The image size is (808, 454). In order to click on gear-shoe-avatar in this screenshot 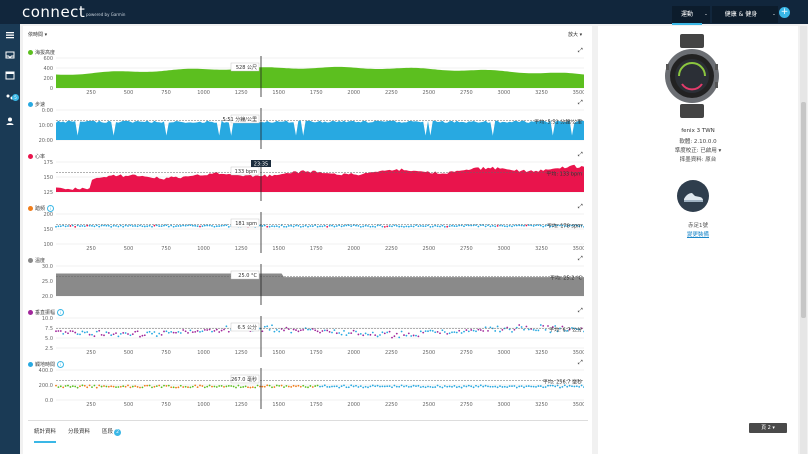, I will do `click(693, 196)`.